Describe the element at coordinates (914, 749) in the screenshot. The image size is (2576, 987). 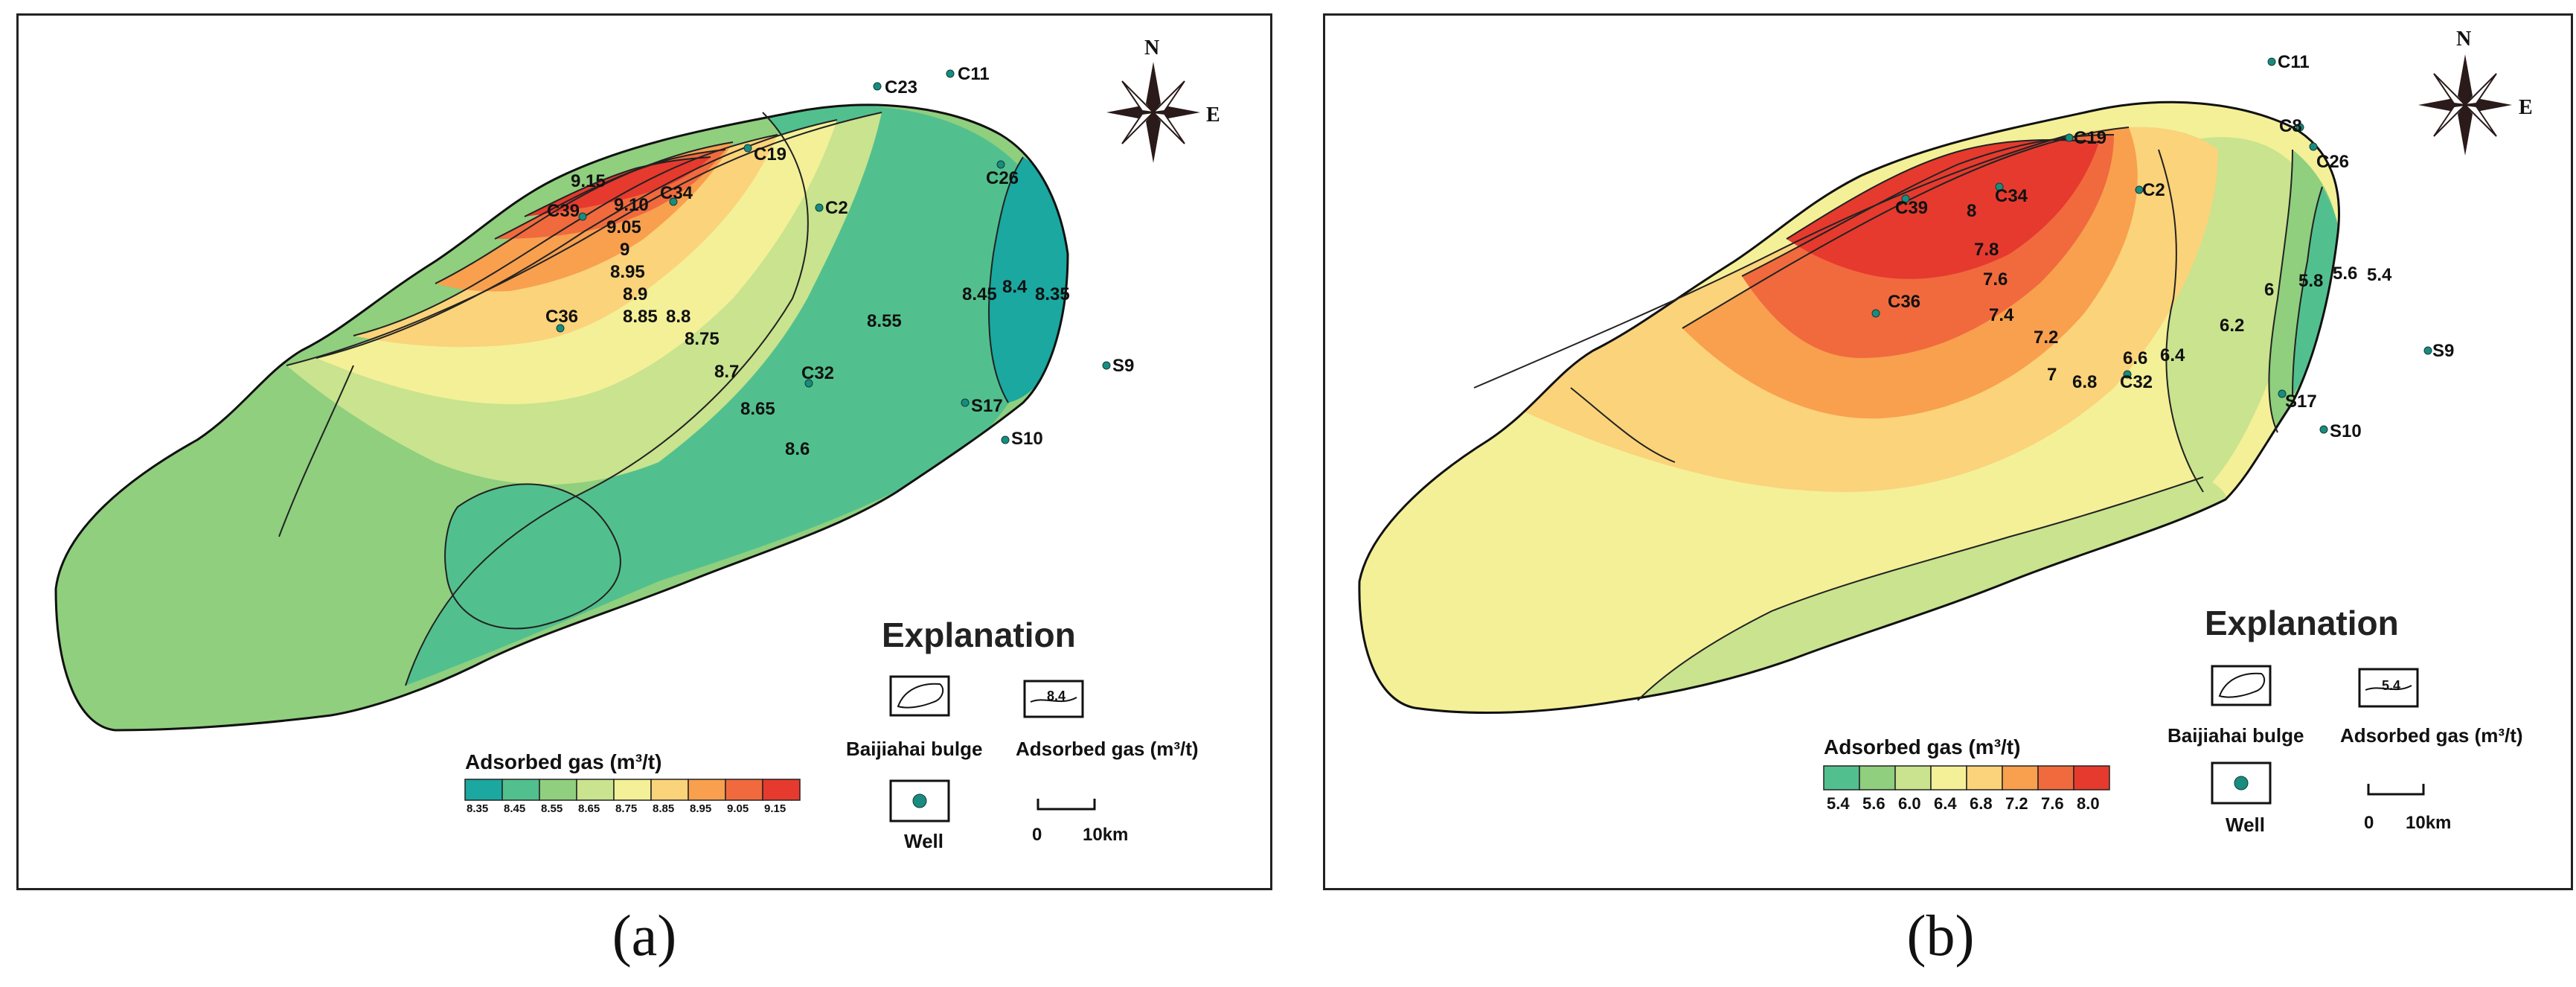
I see `bulge-label: Baijiahai bulge` at that location.